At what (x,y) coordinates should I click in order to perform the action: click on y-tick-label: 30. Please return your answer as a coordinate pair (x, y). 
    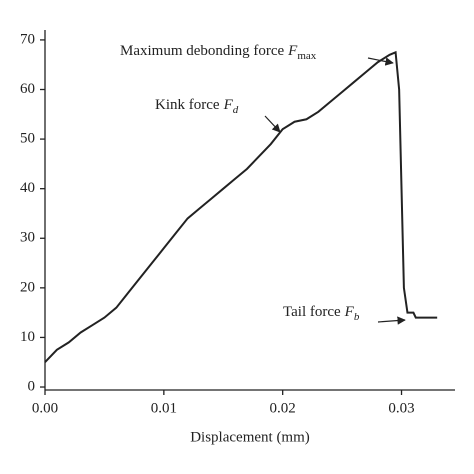
    Looking at the image, I should click on (27, 238).